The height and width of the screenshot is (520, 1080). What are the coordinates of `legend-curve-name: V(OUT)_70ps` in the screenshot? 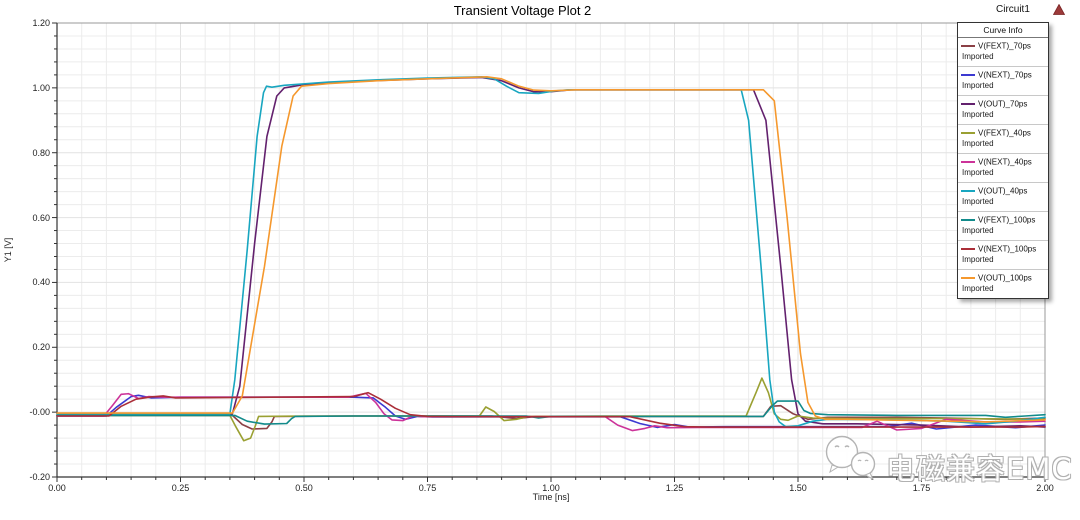 It's located at (1003, 104).